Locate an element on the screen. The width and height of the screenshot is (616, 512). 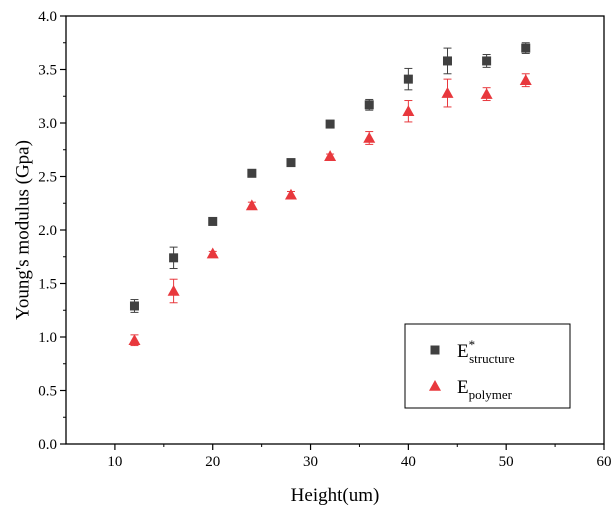
legend: E* structure Epolymer is located at coordinates (487, 366).